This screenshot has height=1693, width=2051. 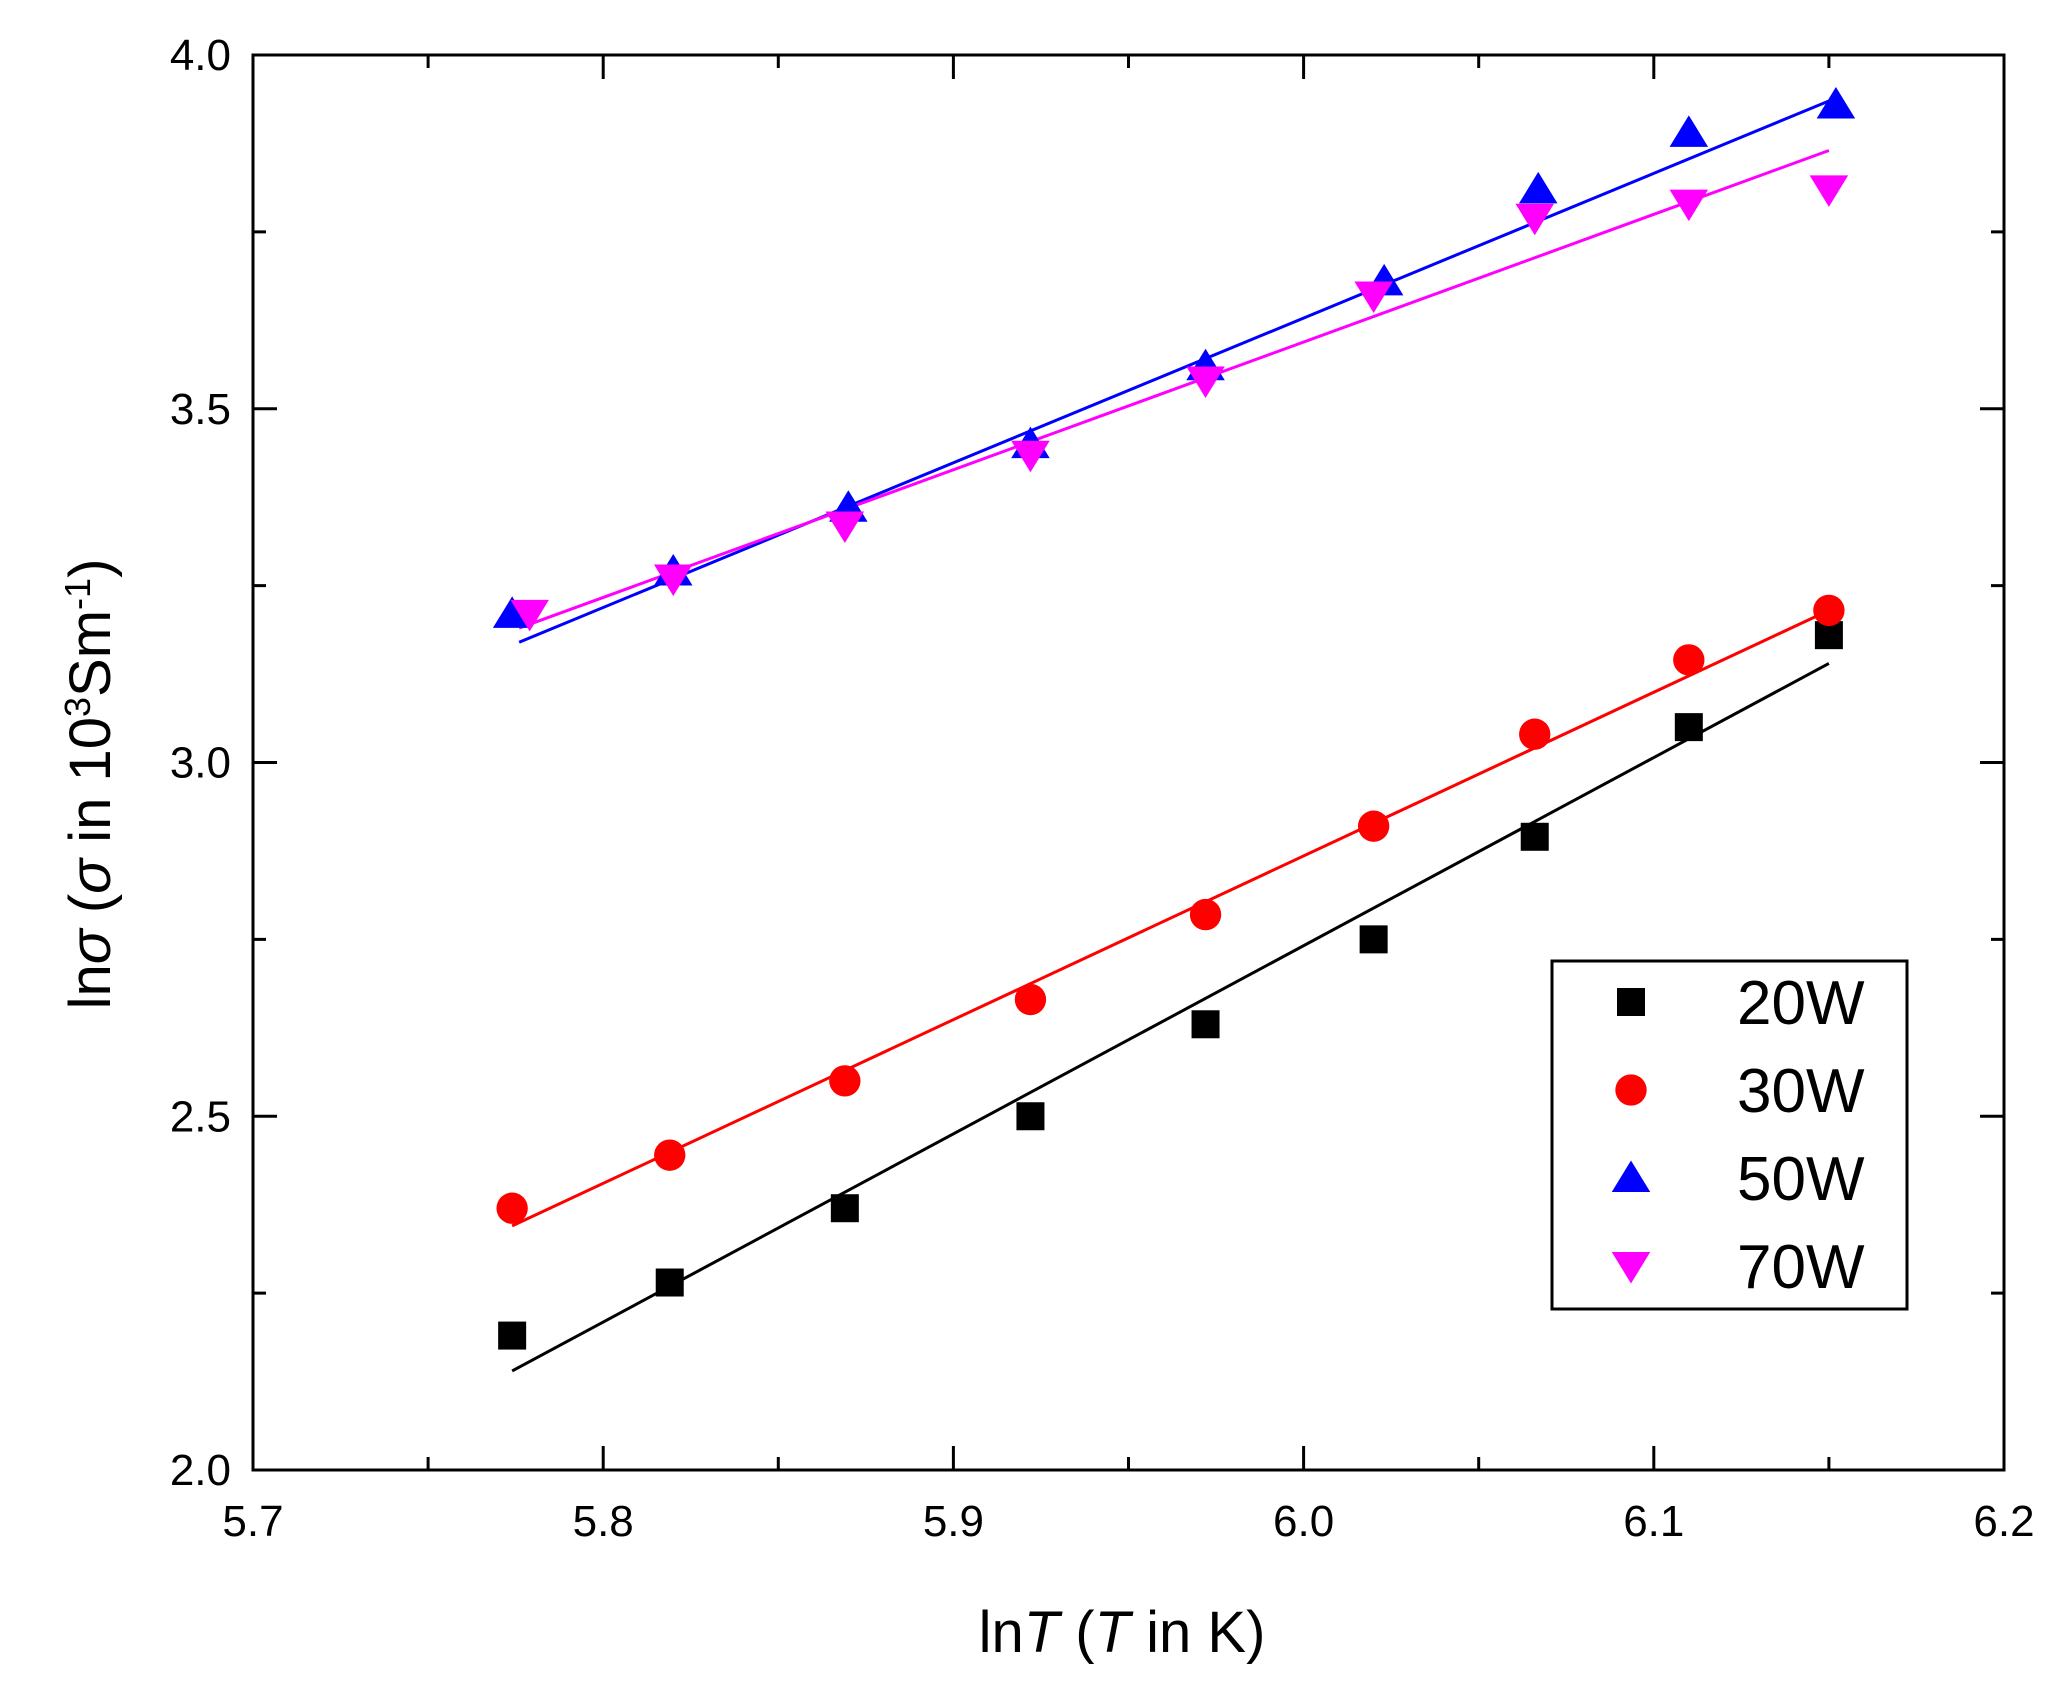 I want to click on legend-marker-50w, so click(x=1631, y=1176).